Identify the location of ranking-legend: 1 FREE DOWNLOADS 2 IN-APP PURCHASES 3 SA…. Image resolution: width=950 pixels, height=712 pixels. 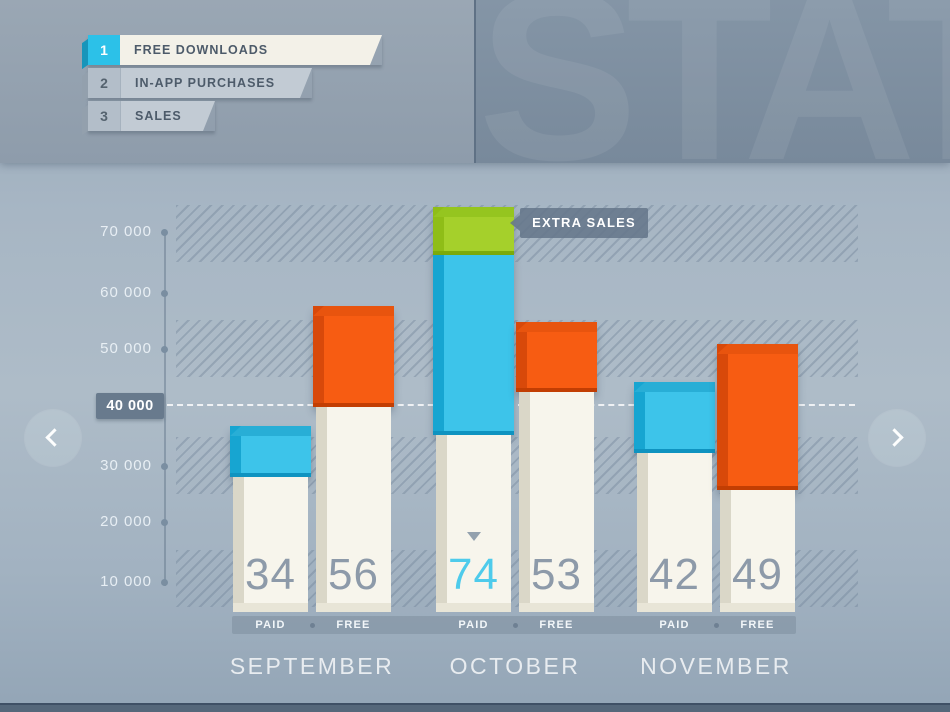
(235, 84).